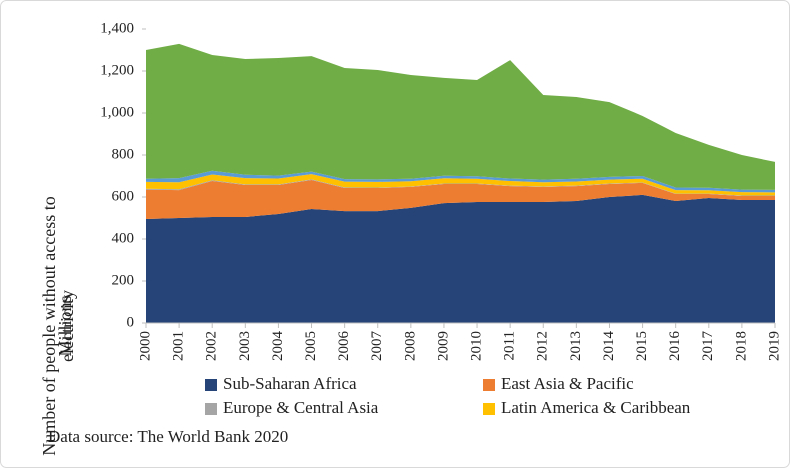 Image resolution: width=790 pixels, height=468 pixels. I want to click on y-tick-label: 1,200, so click(117, 70).